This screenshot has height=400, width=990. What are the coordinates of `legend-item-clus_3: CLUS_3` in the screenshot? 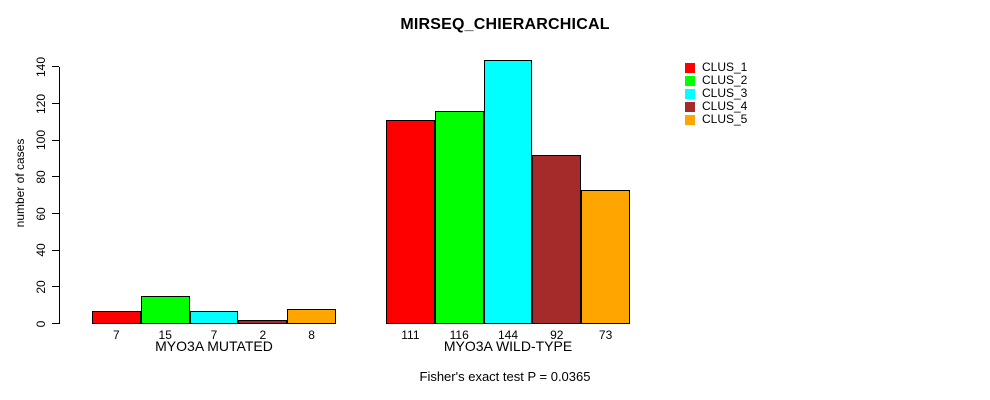 It's located at (716, 93).